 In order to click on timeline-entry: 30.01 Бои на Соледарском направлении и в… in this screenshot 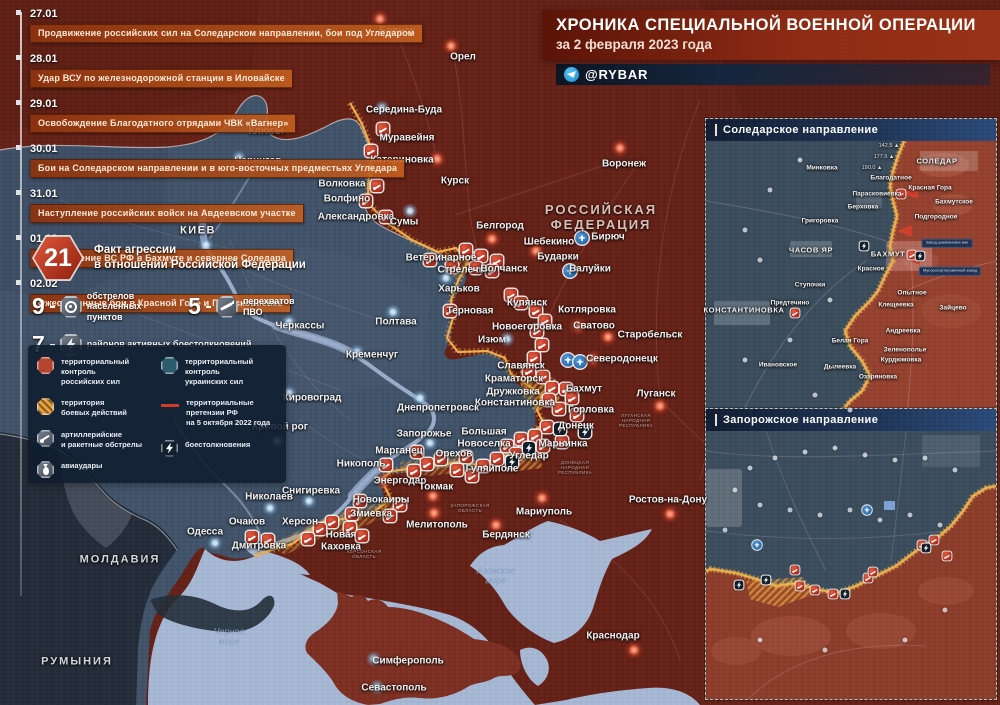, I will do `click(230, 160)`.